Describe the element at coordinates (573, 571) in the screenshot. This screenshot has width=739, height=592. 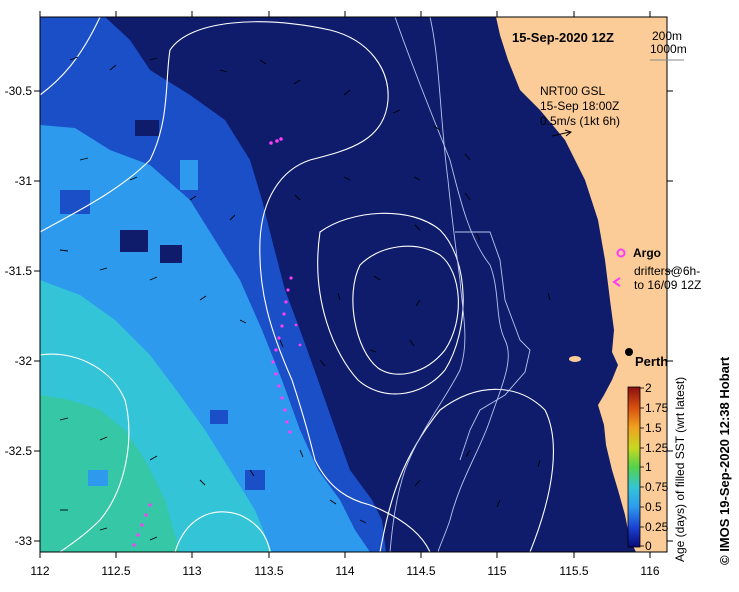
I see `x-tick-label: 115.5` at that location.